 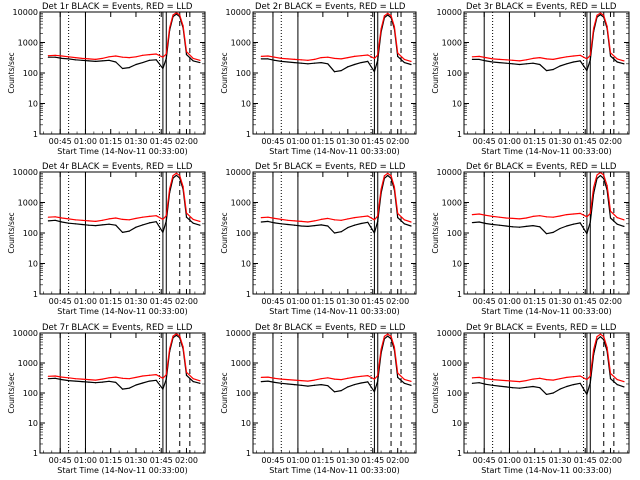 What do you see at coordinates (30, 73) in the screenshot?
I see `y-tick-label: 100` at bounding box center [30, 73].